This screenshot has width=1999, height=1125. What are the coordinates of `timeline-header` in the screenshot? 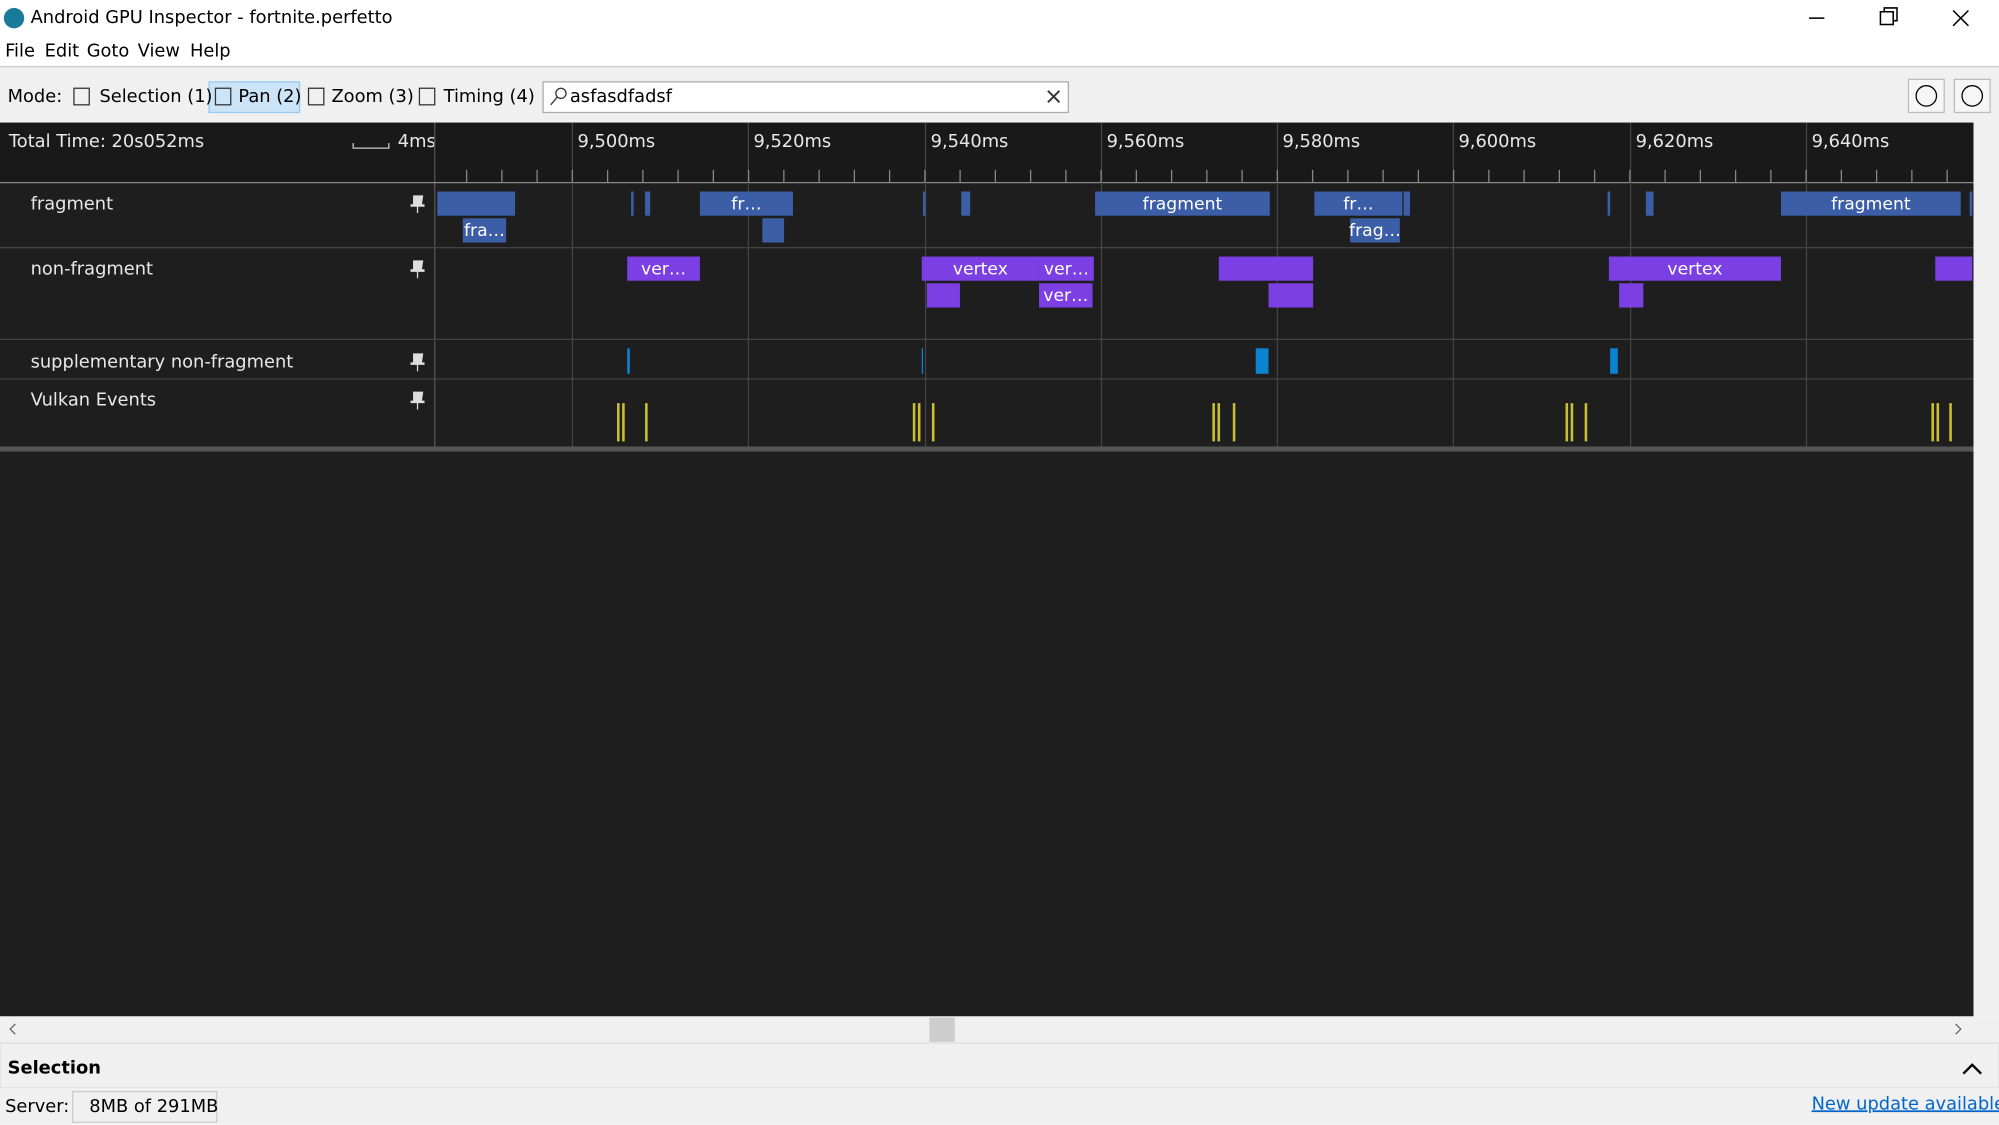 It's located at (987, 152).